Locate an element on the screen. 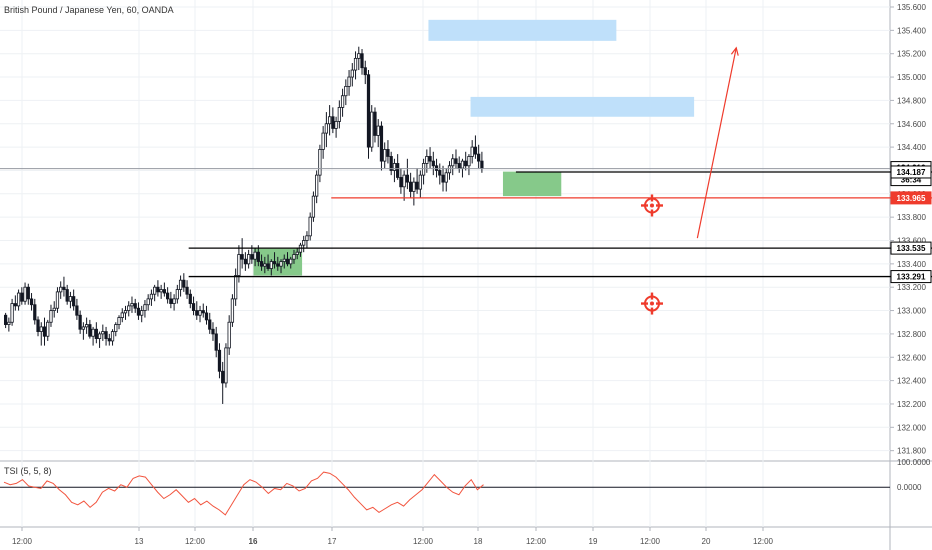  y-tick-label: 134.800 is located at coordinates (911, 100).